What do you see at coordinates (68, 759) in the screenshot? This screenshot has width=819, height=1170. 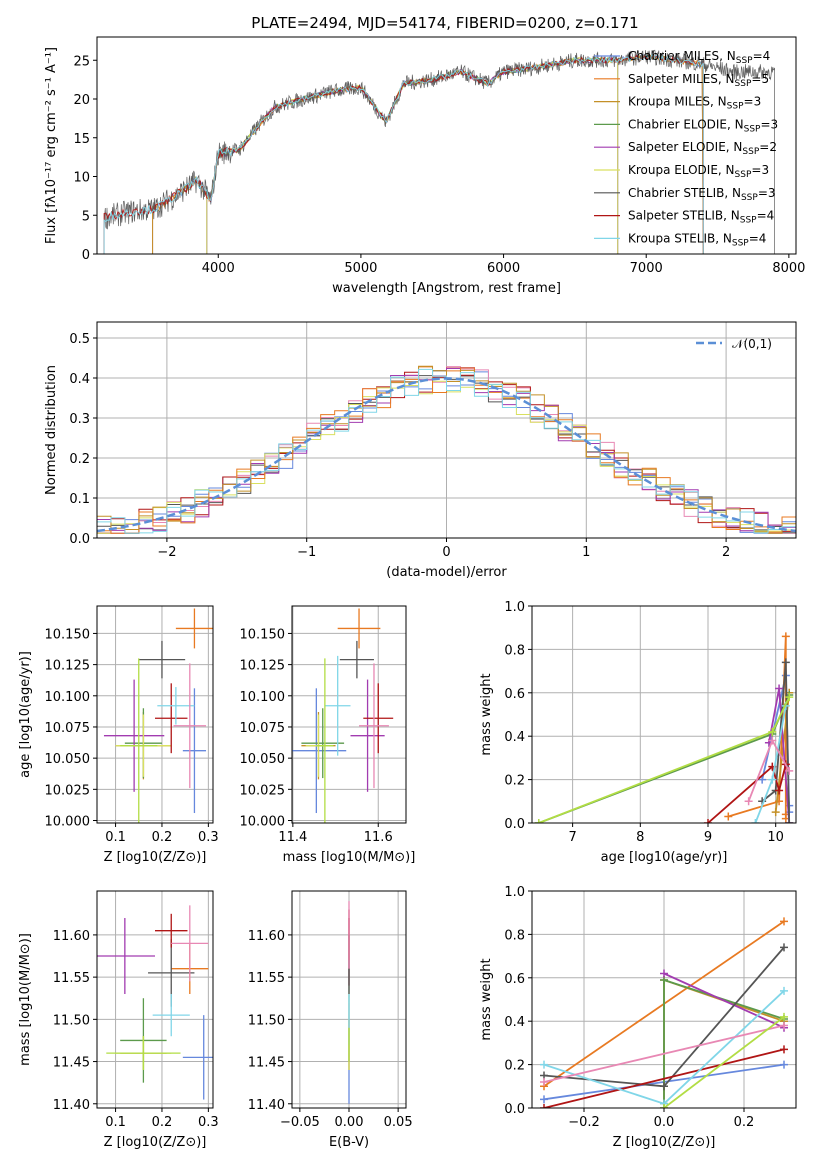 I see `y-tick-label: 10.050` at bounding box center [68, 759].